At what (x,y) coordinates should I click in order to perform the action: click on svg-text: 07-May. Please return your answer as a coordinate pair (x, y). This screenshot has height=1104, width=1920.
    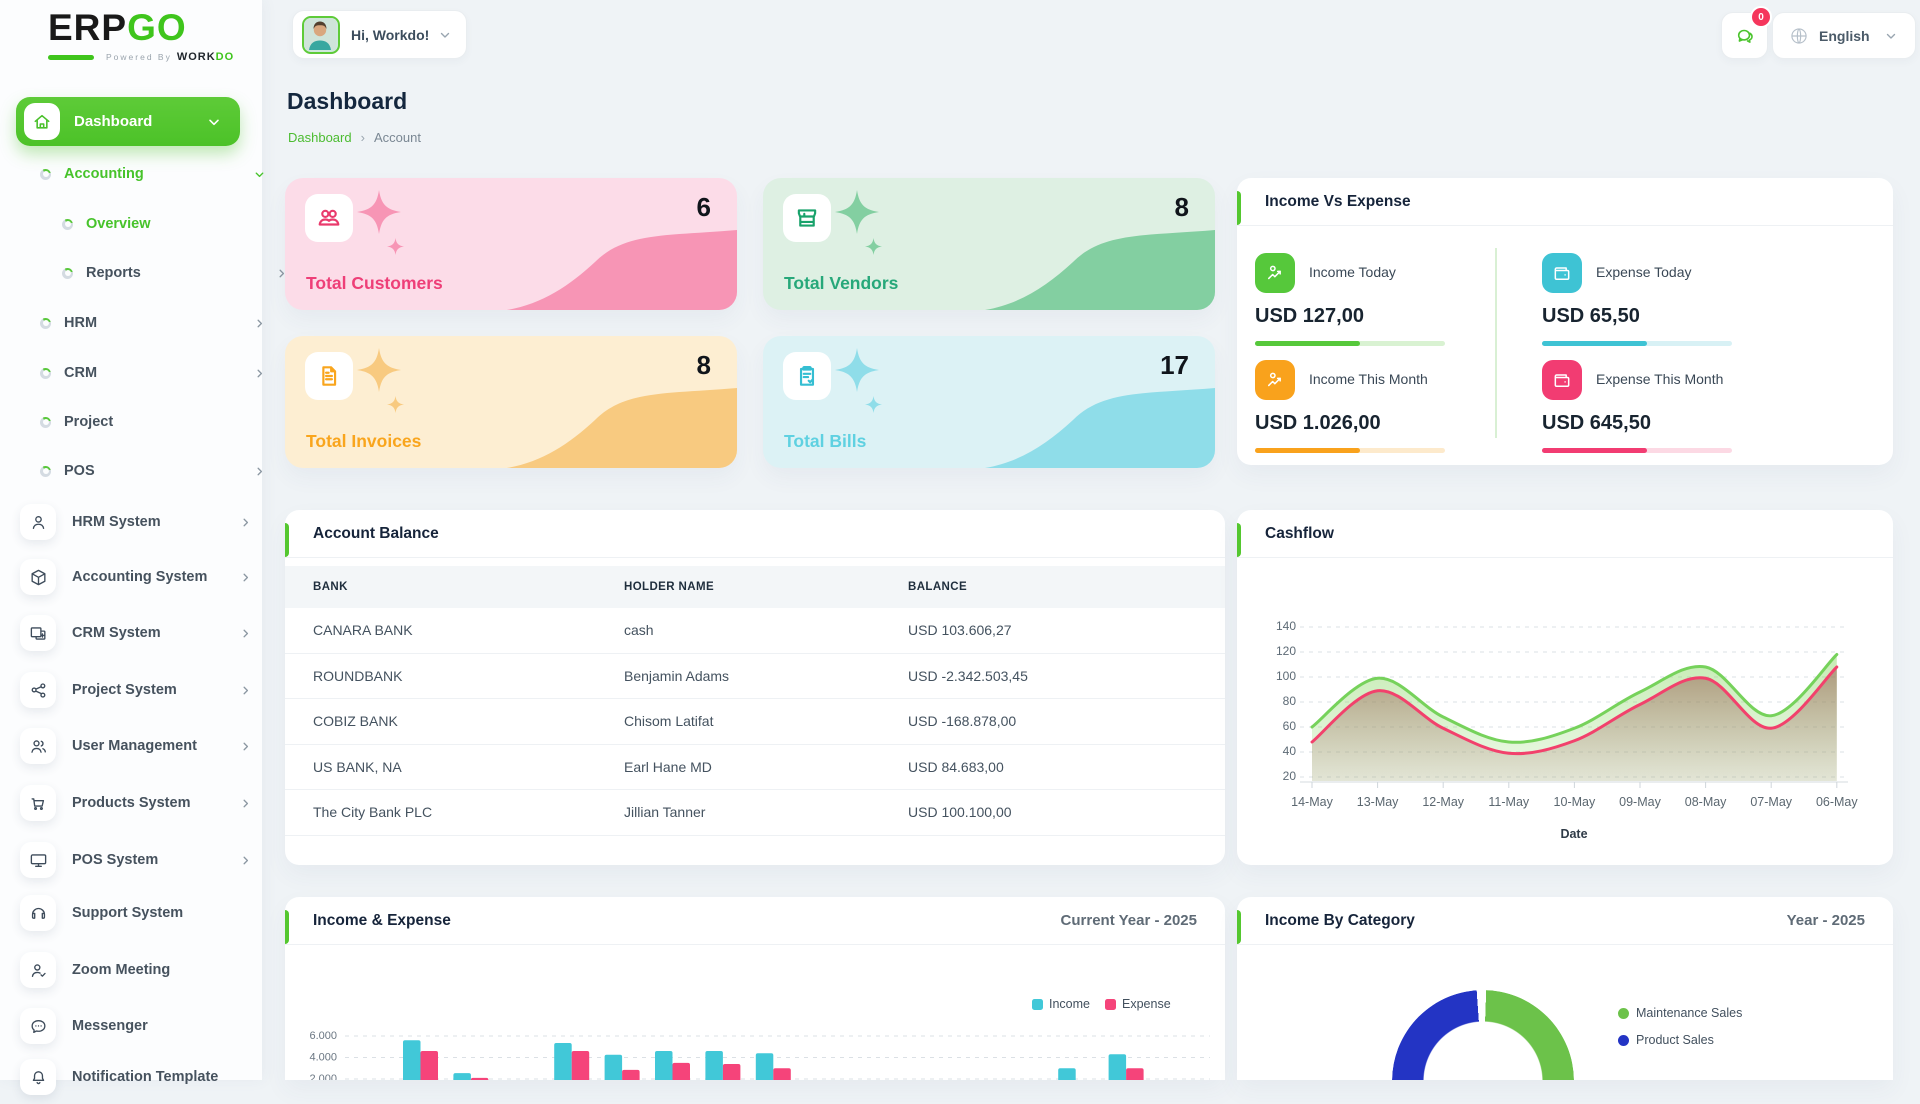
    Looking at the image, I should click on (1771, 802).